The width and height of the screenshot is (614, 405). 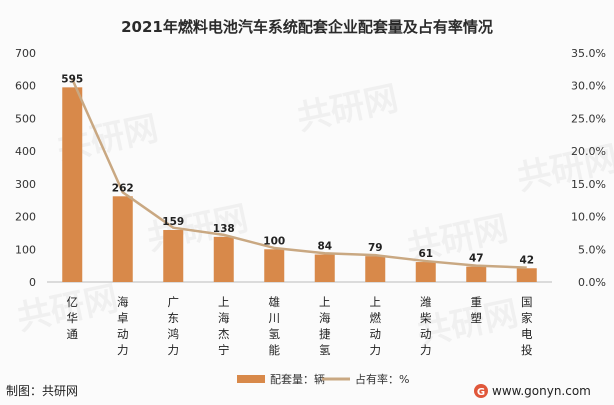 I want to click on y-right-tick-label: 0.0%, so click(x=592, y=282).